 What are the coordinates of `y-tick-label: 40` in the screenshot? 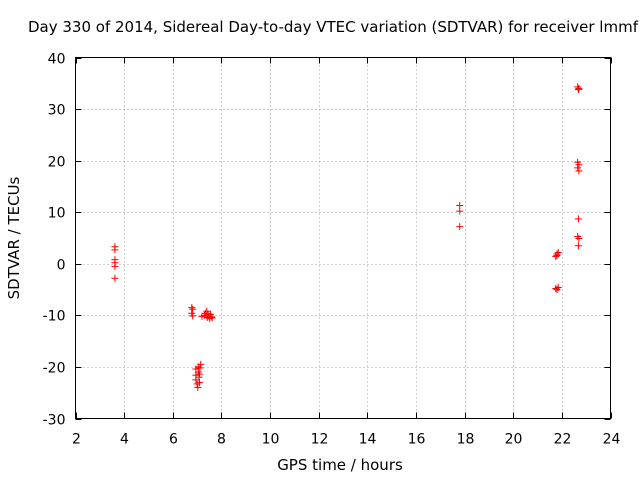 It's located at (57, 60).